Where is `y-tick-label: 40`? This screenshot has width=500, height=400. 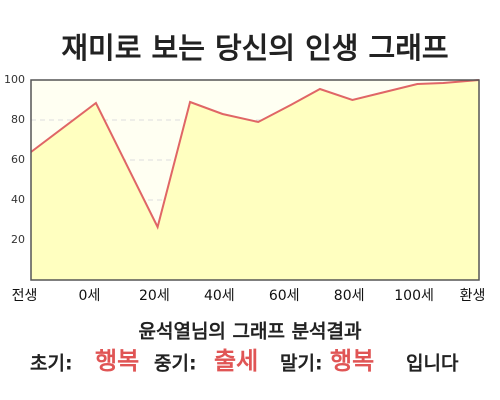
y-tick-label: 40 is located at coordinates (18, 199).